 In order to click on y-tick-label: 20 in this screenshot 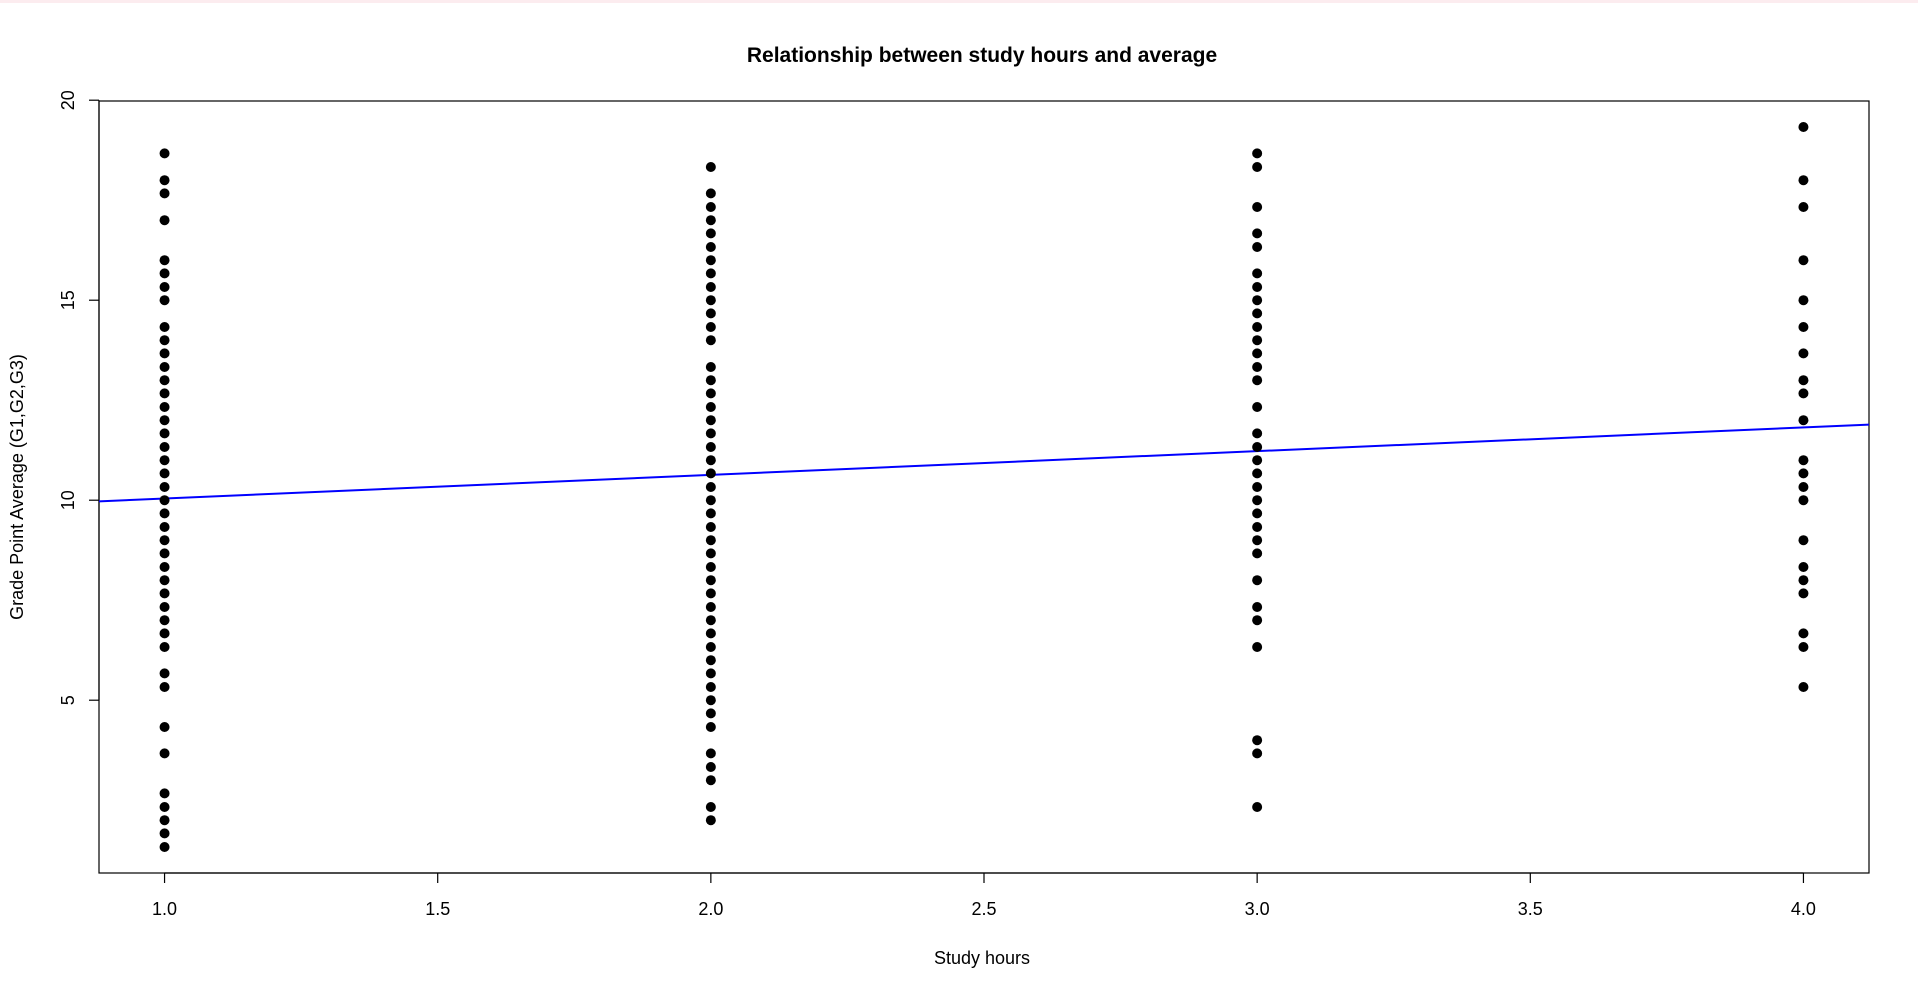, I will do `click(68, 100)`.